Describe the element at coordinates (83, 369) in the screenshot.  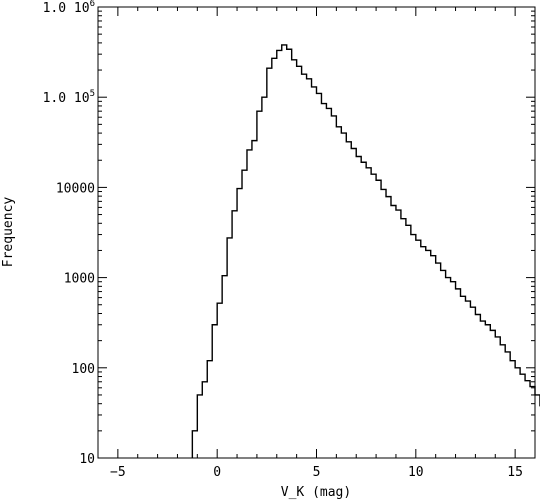
I see `y-tick-label: 100` at that location.